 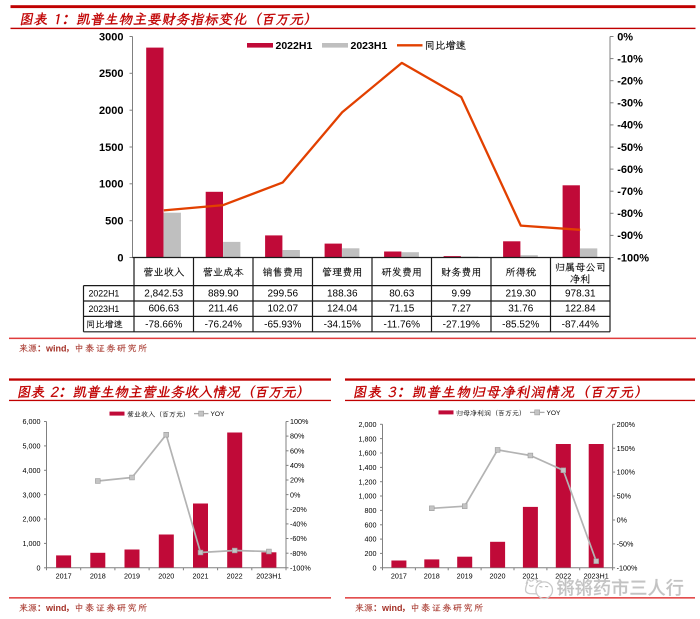 I want to click on svg-text: 200, so click(x=371, y=553).